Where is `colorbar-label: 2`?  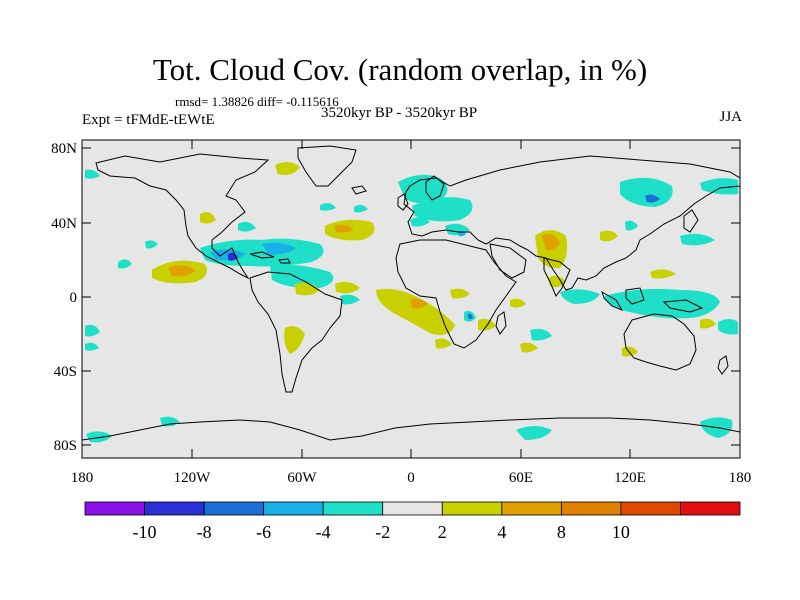
colorbar-label: 2 is located at coordinates (442, 532).